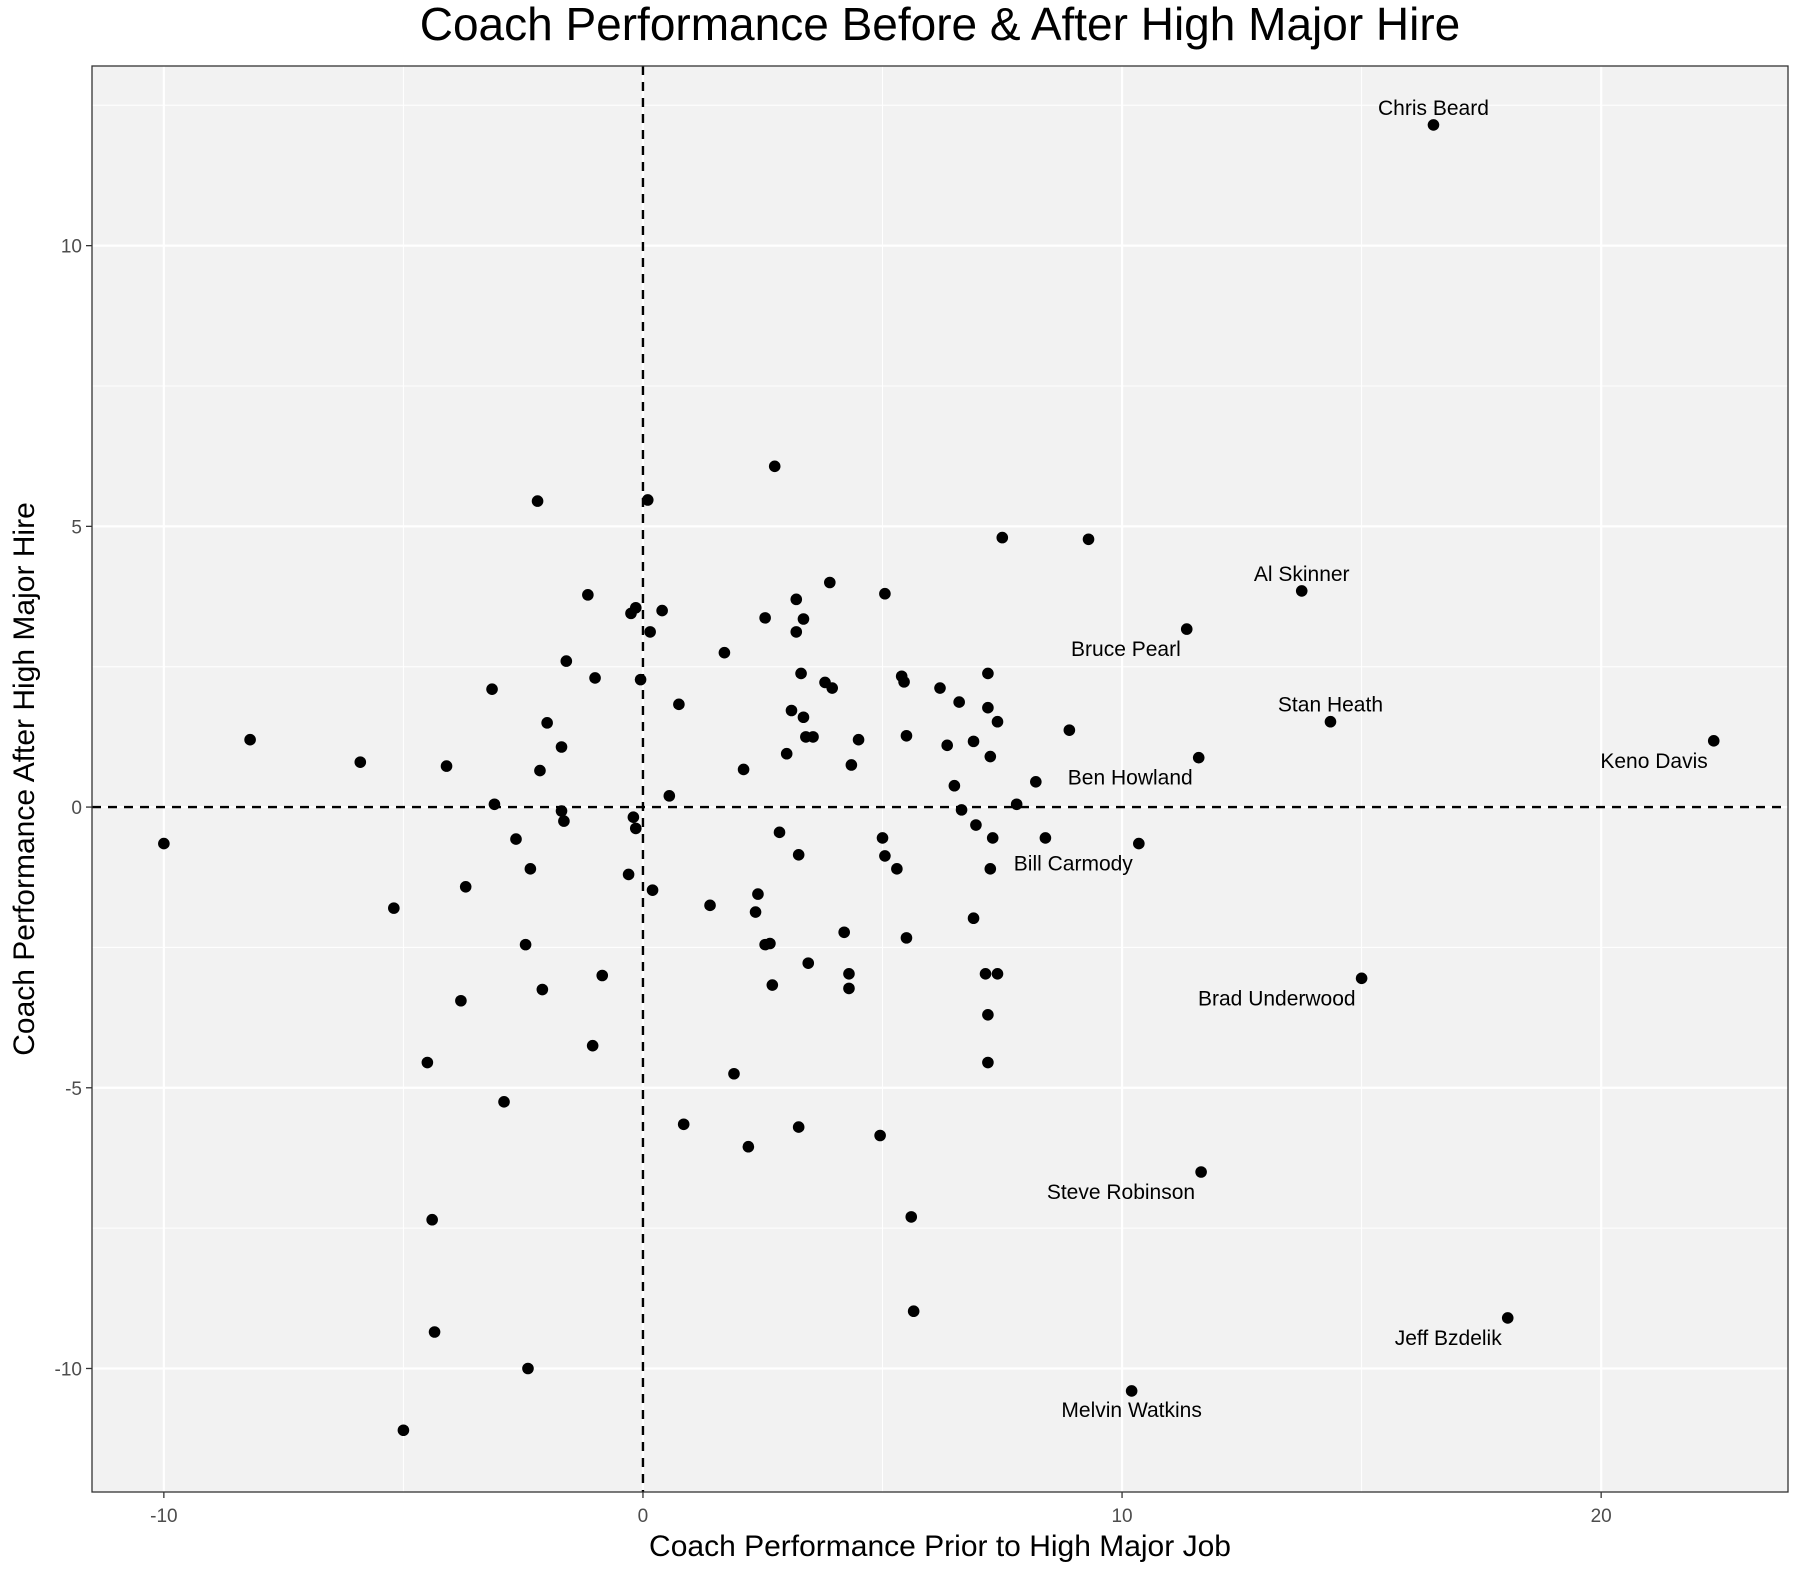  Describe the element at coordinates (1121, 1192) in the screenshot. I see `point-label: Steve Robinson` at that location.